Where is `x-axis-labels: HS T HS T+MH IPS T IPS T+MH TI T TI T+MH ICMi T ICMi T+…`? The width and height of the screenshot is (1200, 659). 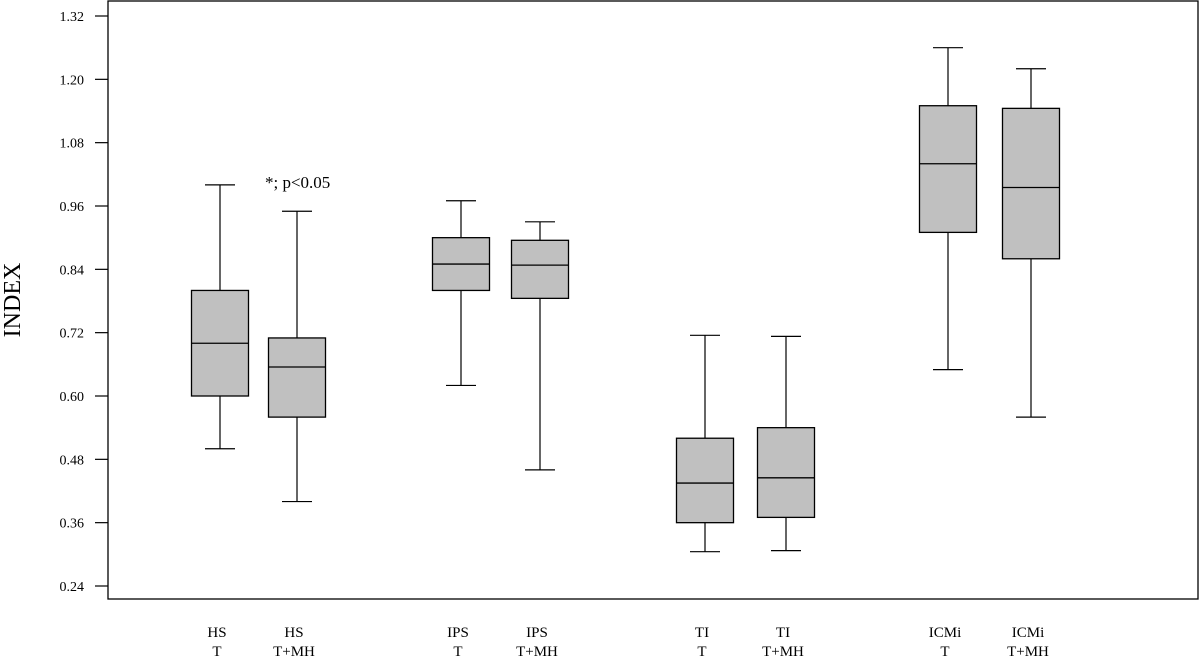 x-axis-labels: HS T HS T+MH IPS T IPS T+MH TI T TI T+MH ICMi T ICMi T+… is located at coordinates (628, 642).